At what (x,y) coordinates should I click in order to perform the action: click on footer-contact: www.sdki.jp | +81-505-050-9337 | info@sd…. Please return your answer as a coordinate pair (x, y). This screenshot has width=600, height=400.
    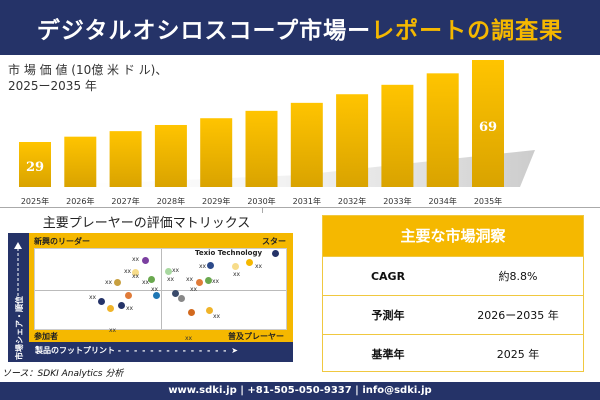
    Looking at the image, I should click on (300, 391).